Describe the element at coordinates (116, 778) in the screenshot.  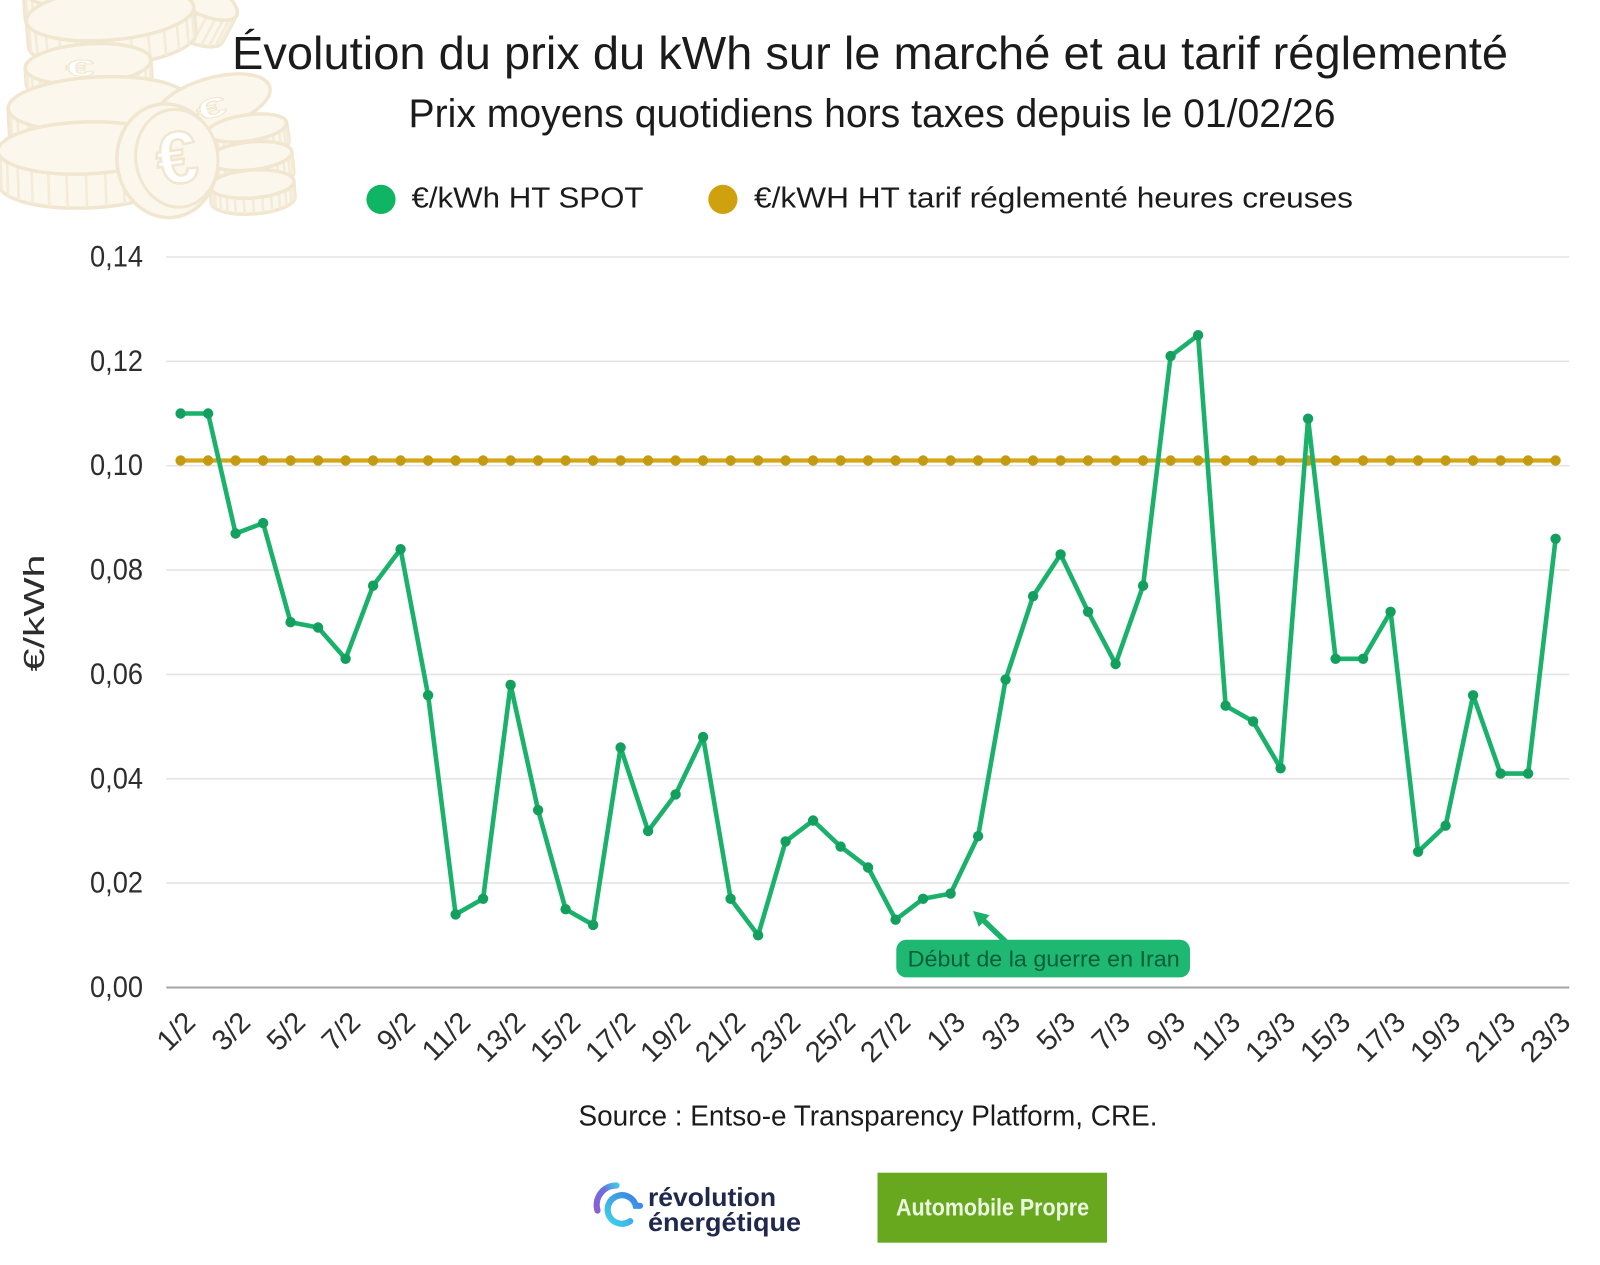
I see `svg-text: 0,04` at that location.